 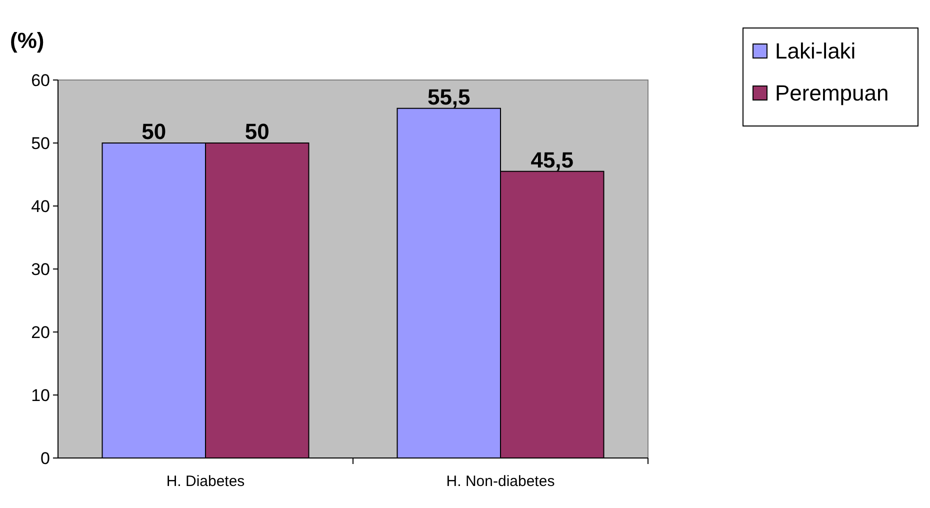 I want to click on x-tick-label: H. Diabetes, so click(x=205, y=481).